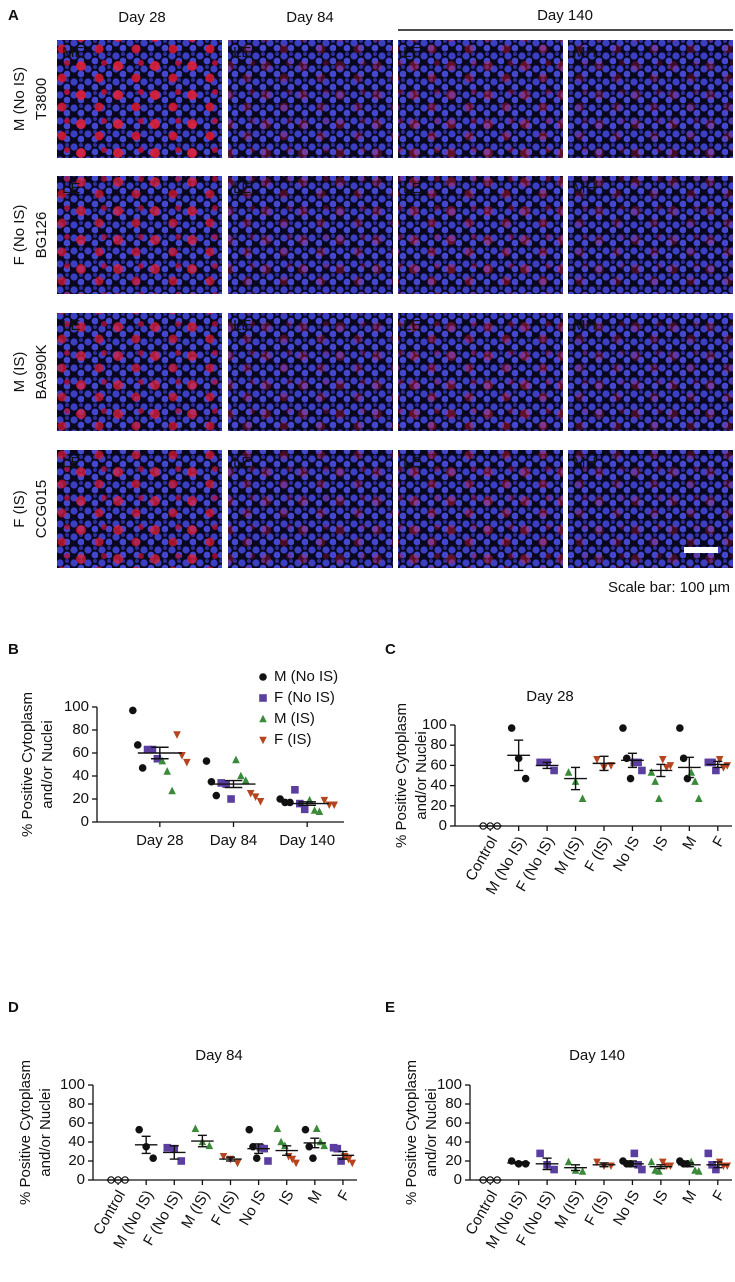 The height and width of the screenshot is (1282, 735). What do you see at coordinates (294, 718) in the screenshot?
I see `legend-label: M (IS)` at bounding box center [294, 718].